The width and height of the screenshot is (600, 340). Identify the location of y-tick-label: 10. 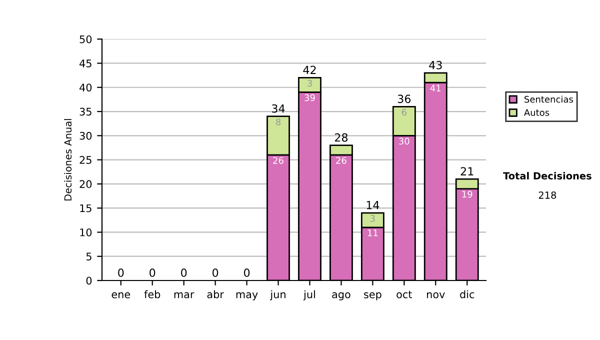
(86, 232).